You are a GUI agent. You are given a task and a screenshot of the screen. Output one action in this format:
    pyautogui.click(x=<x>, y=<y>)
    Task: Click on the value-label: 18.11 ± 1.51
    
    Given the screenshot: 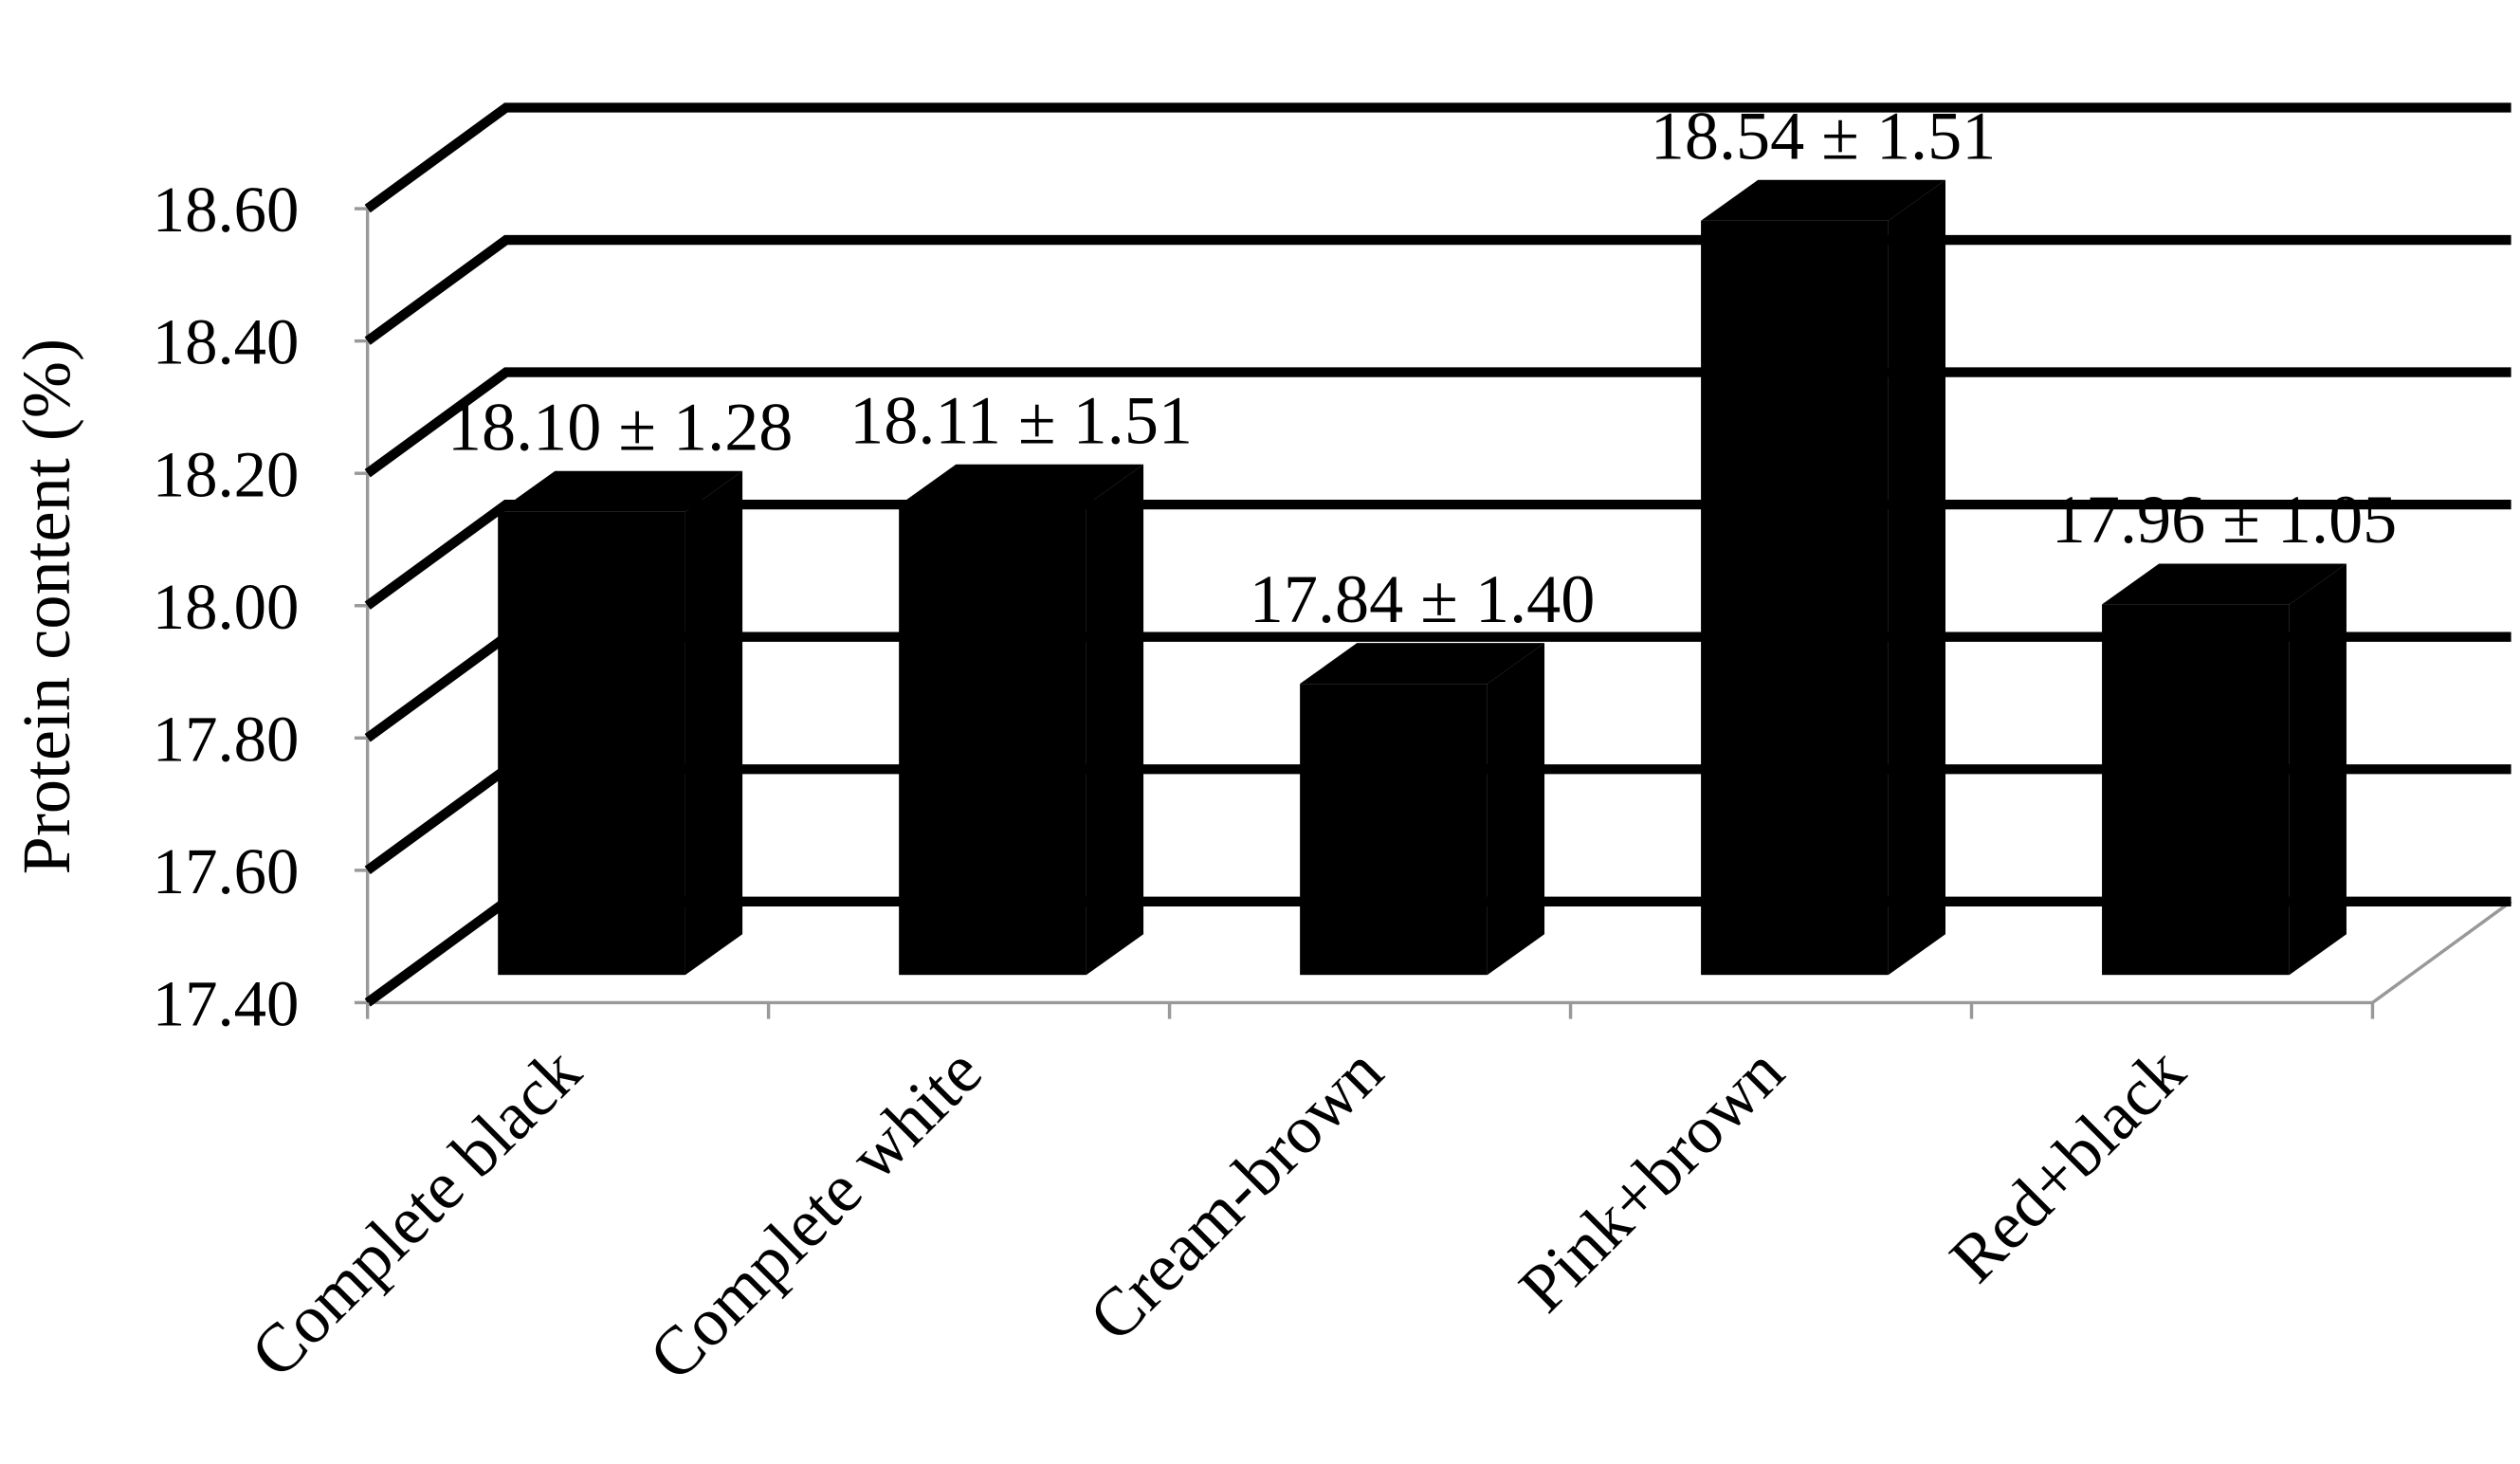 What is the action you would take?
    pyautogui.click(x=1021, y=420)
    